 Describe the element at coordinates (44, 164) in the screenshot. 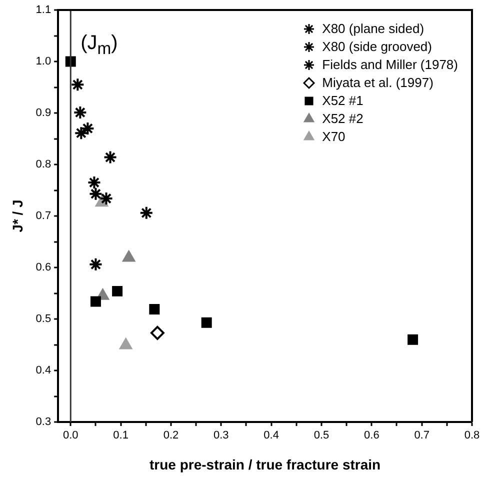

I see `y-tick-label: 0.8` at that location.